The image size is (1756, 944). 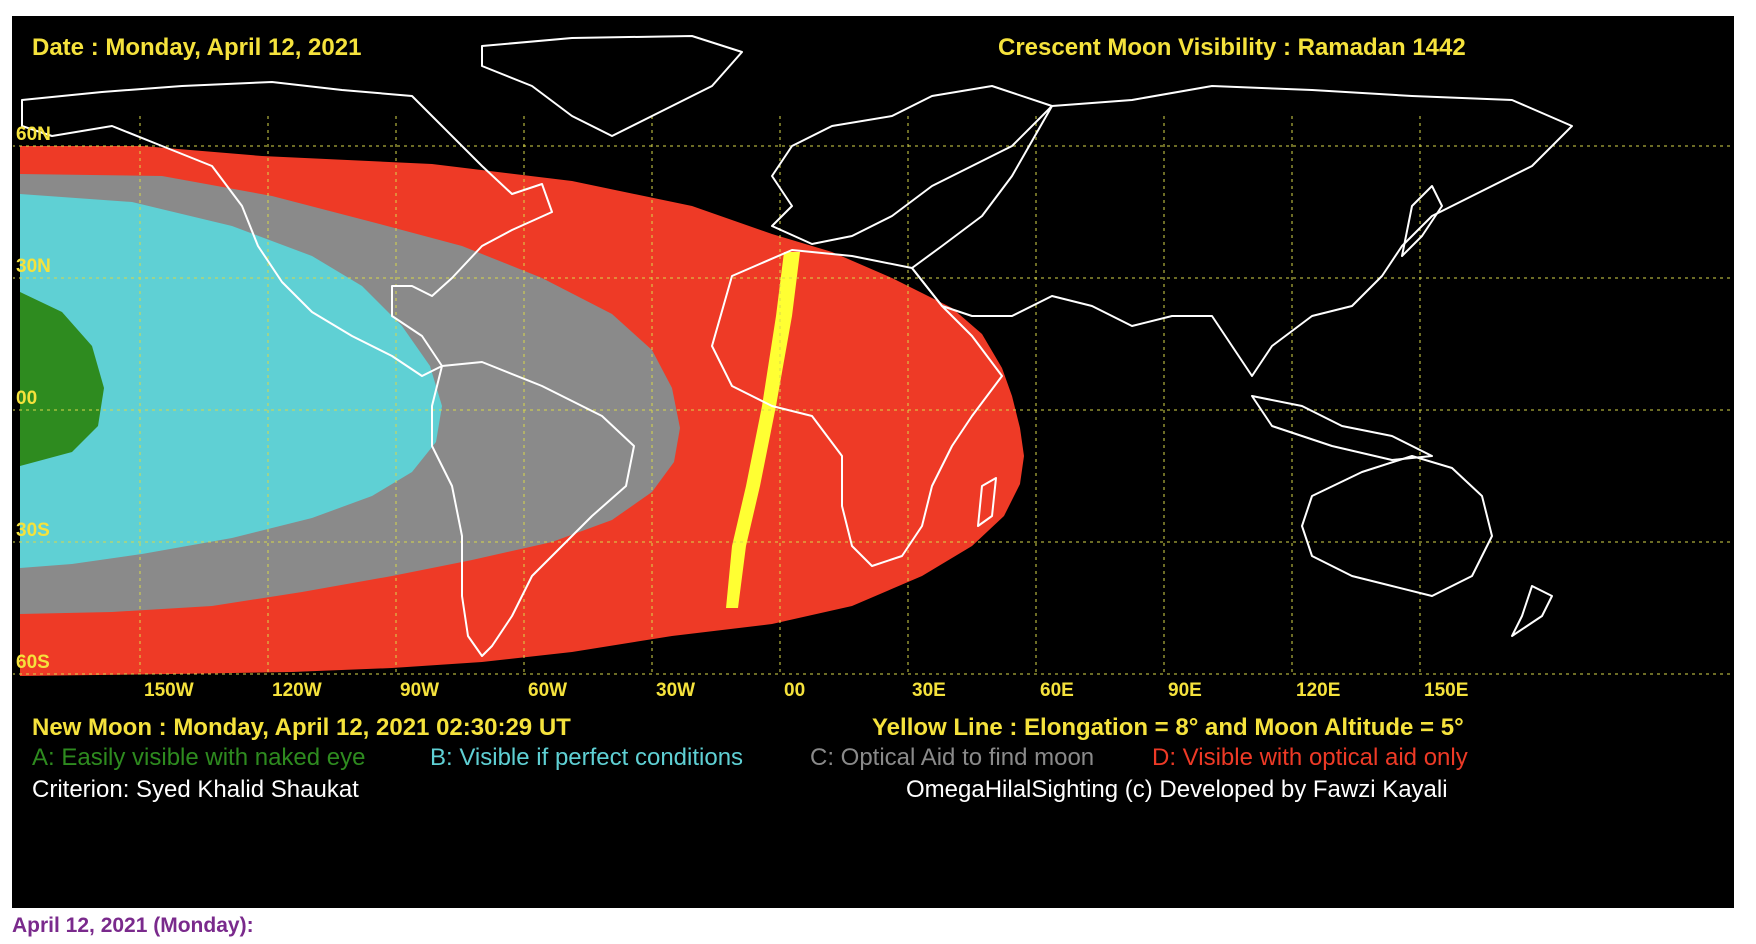 What do you see at coordinates (133, 925) in the screenshot?
I see `page-caption: April 12, 2021 (Monday):` at bounding box center [133, 925].